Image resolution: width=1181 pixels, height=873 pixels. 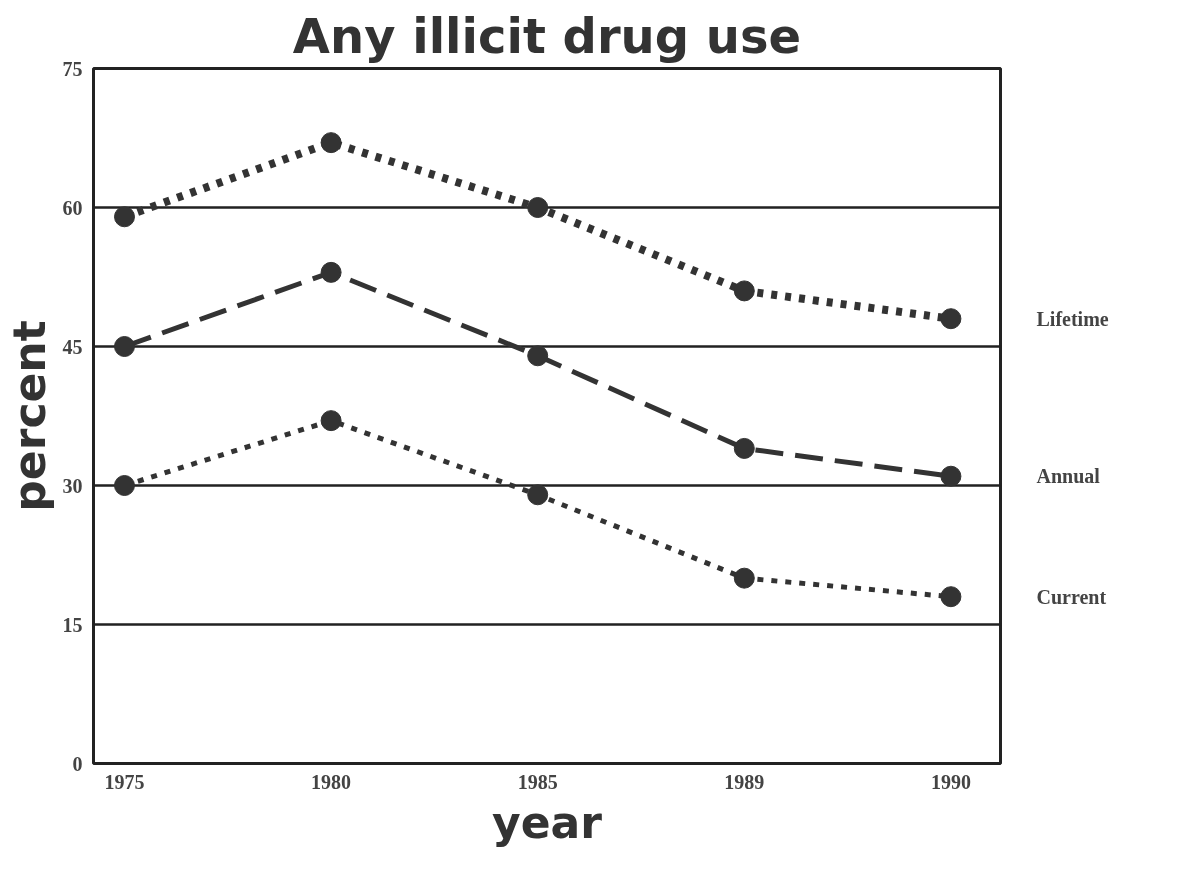 I want to click on x-tick-label: 1989, so click(x=744, y=781).